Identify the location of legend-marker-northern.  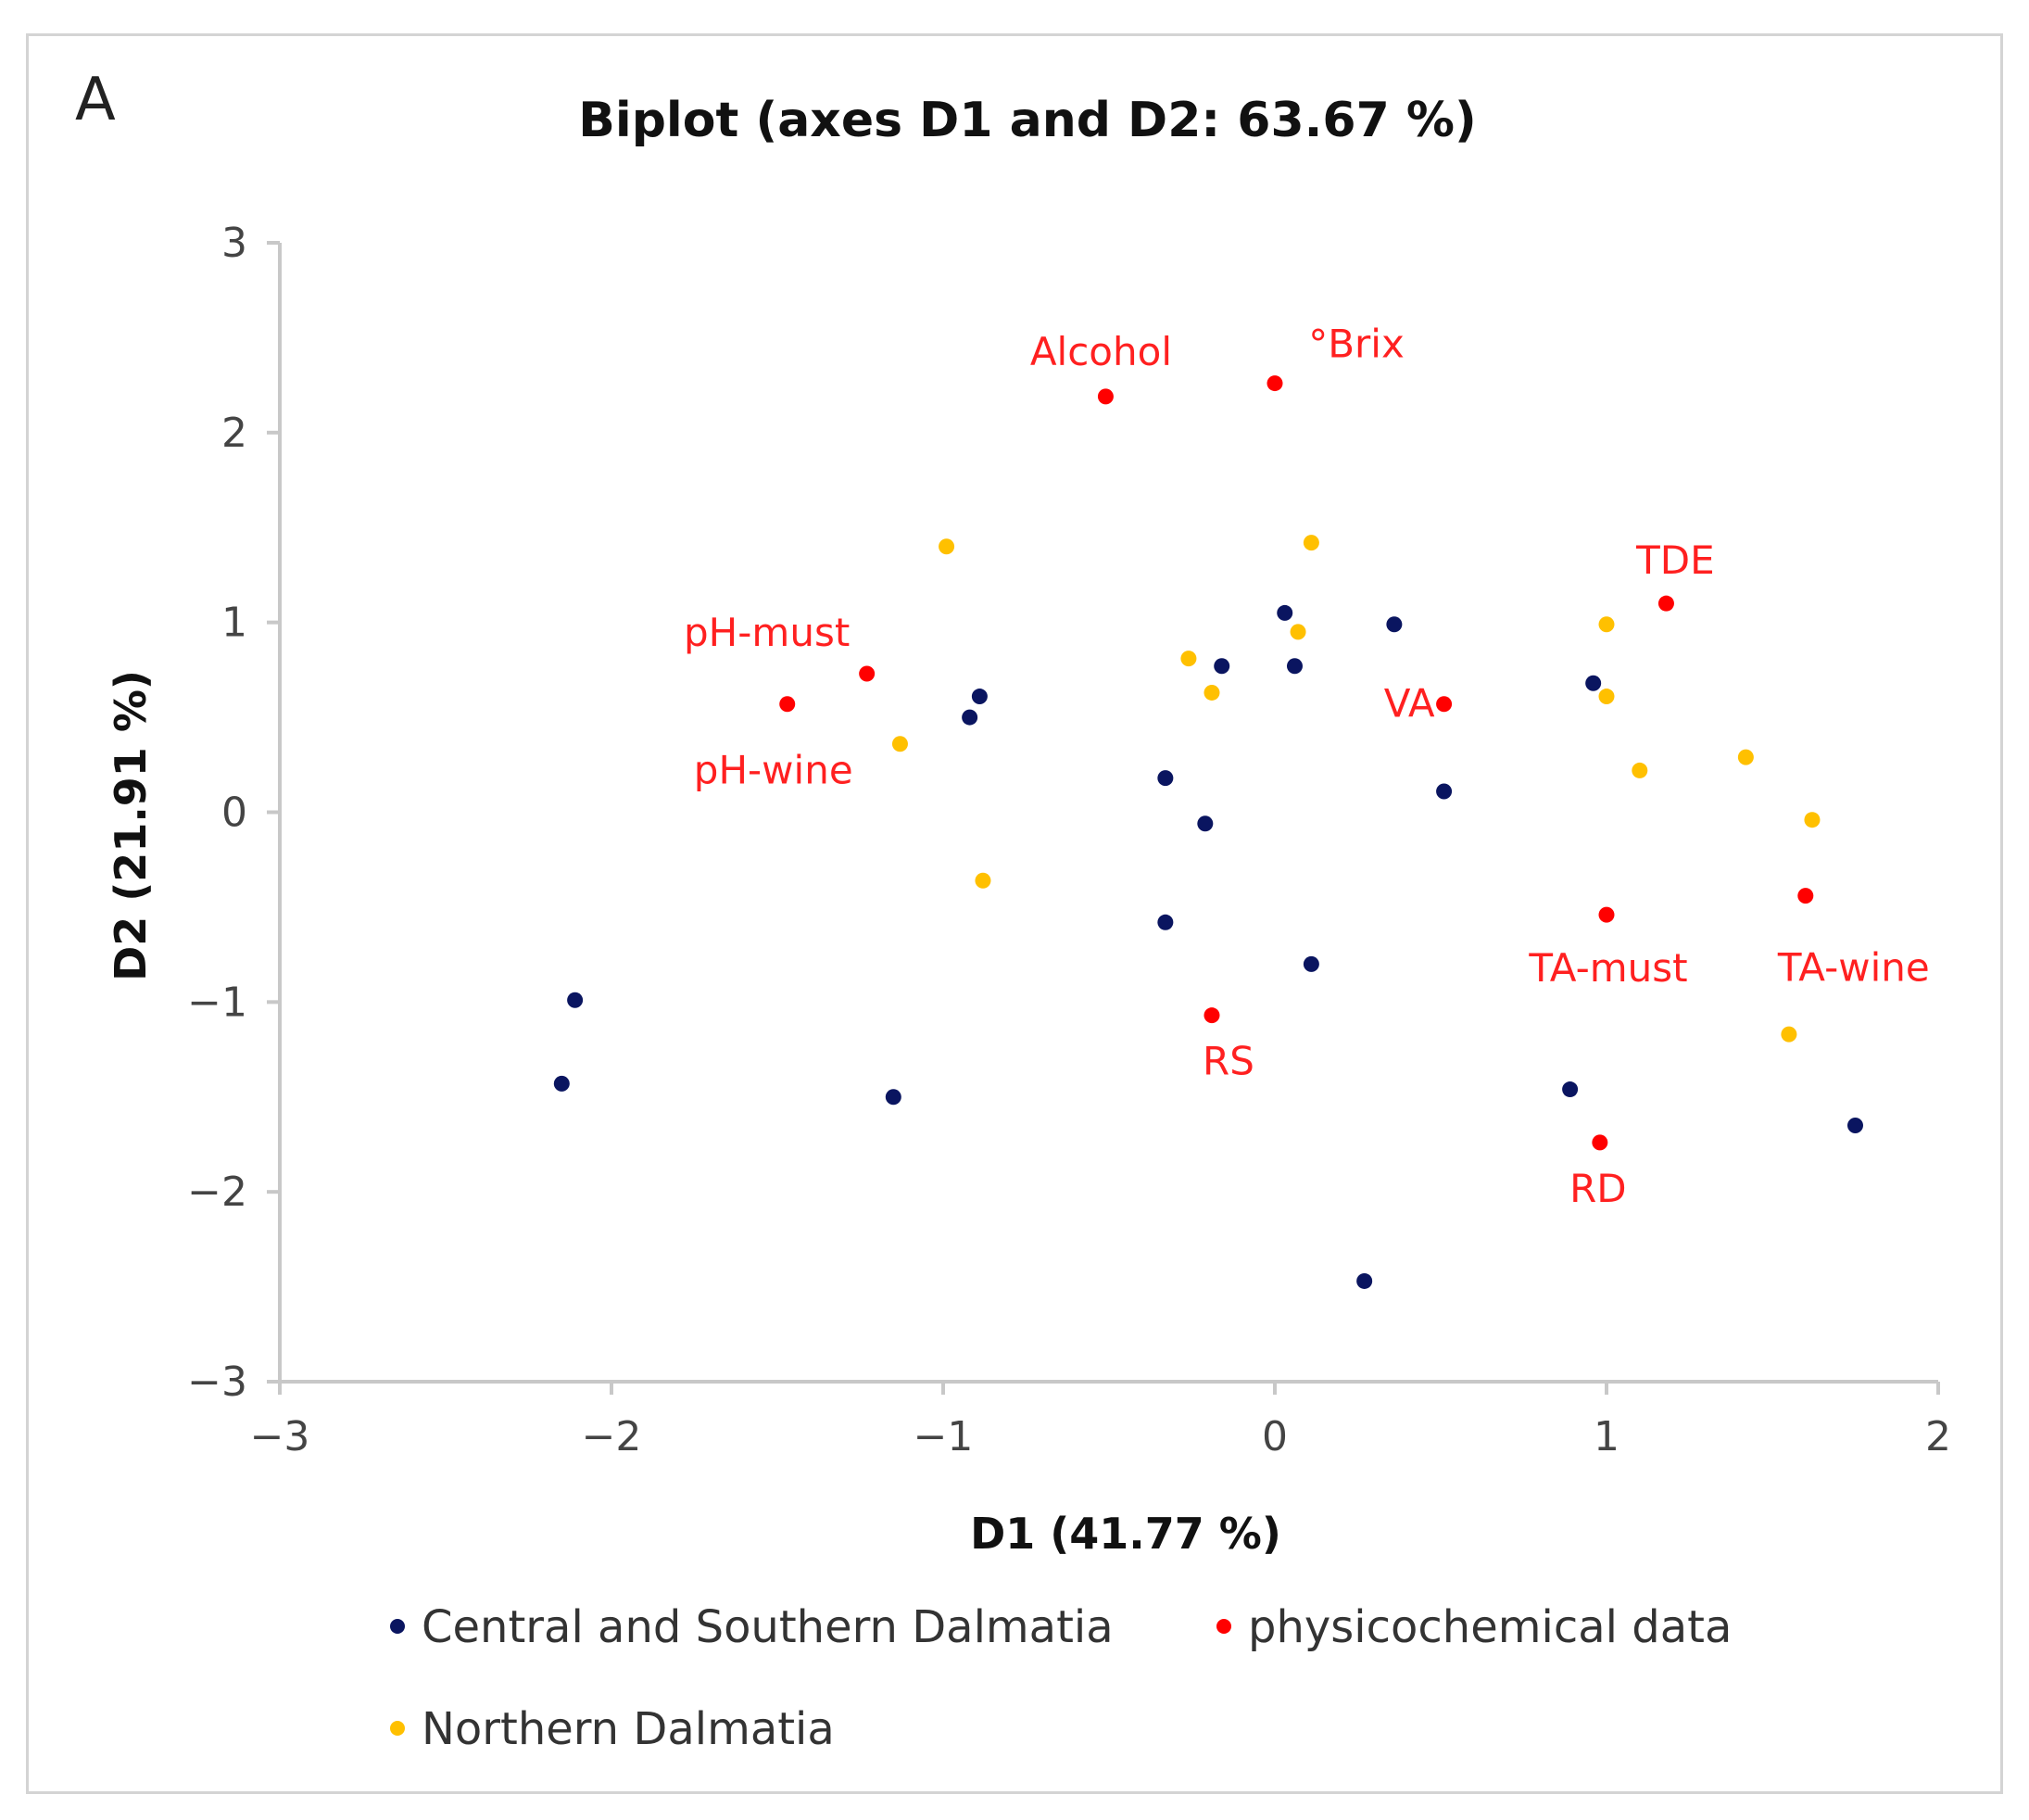
(398, 1728).